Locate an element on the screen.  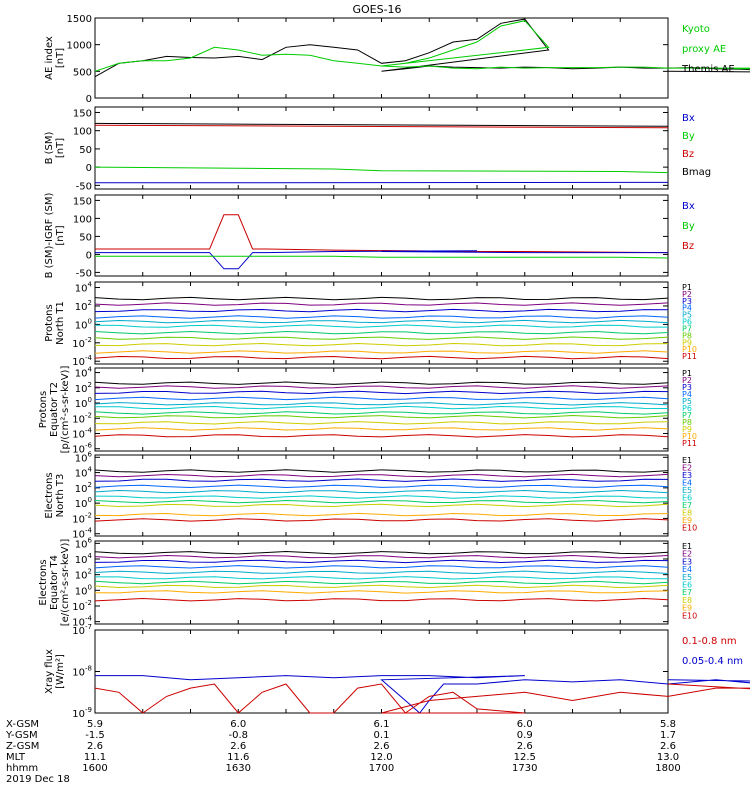
x-row-label: Y-GSM is located at coordinates (21, 735).